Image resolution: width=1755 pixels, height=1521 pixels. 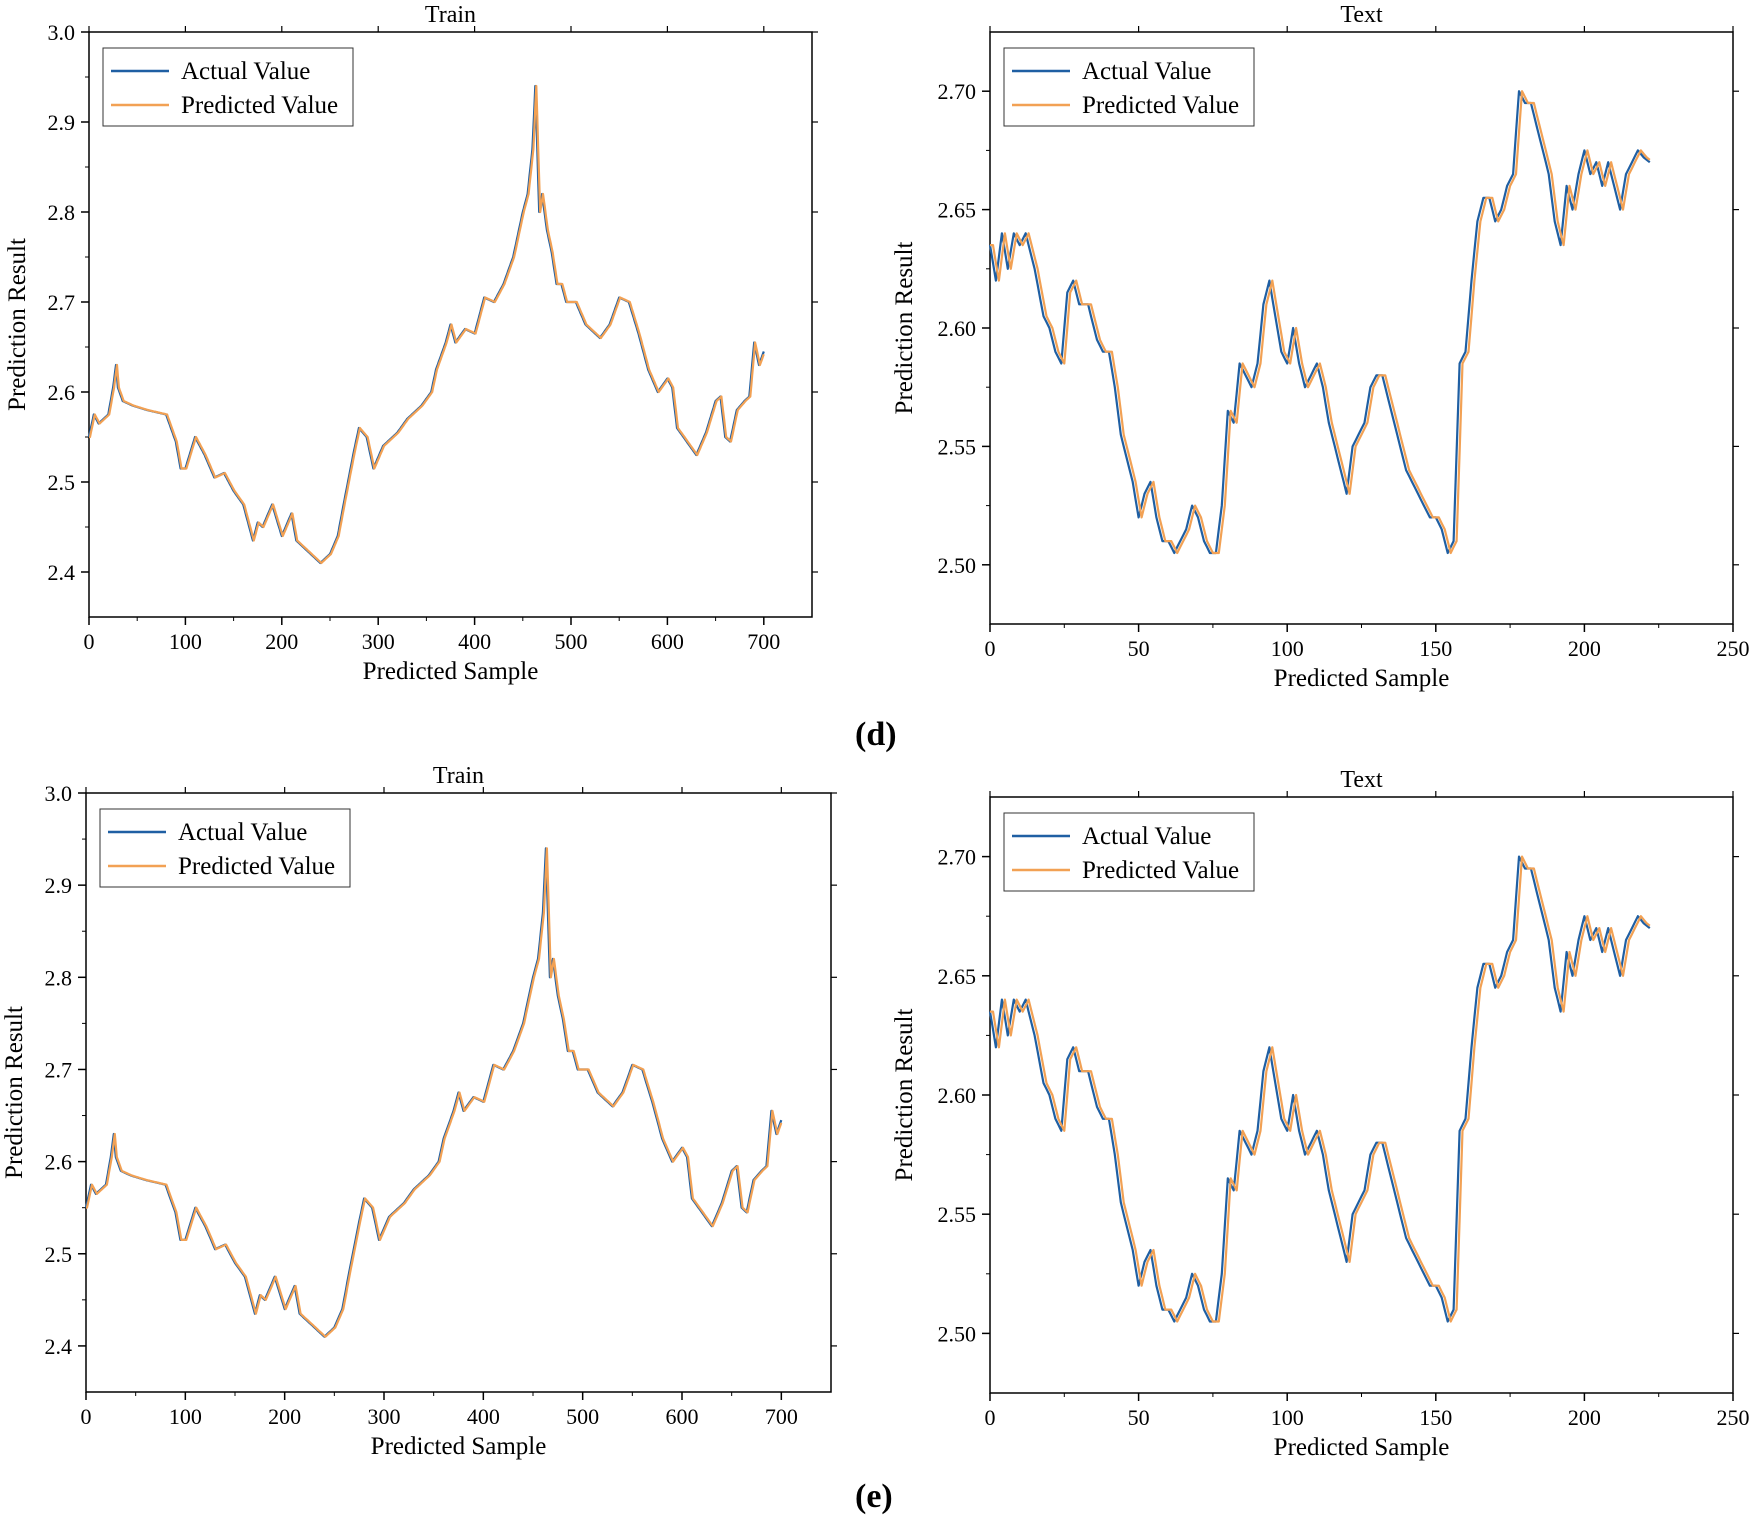 What do you see at coordinates (874, 1496) in the screenshot?
I see `panel-label-e: (e)` at bounding box center [874, 1496].